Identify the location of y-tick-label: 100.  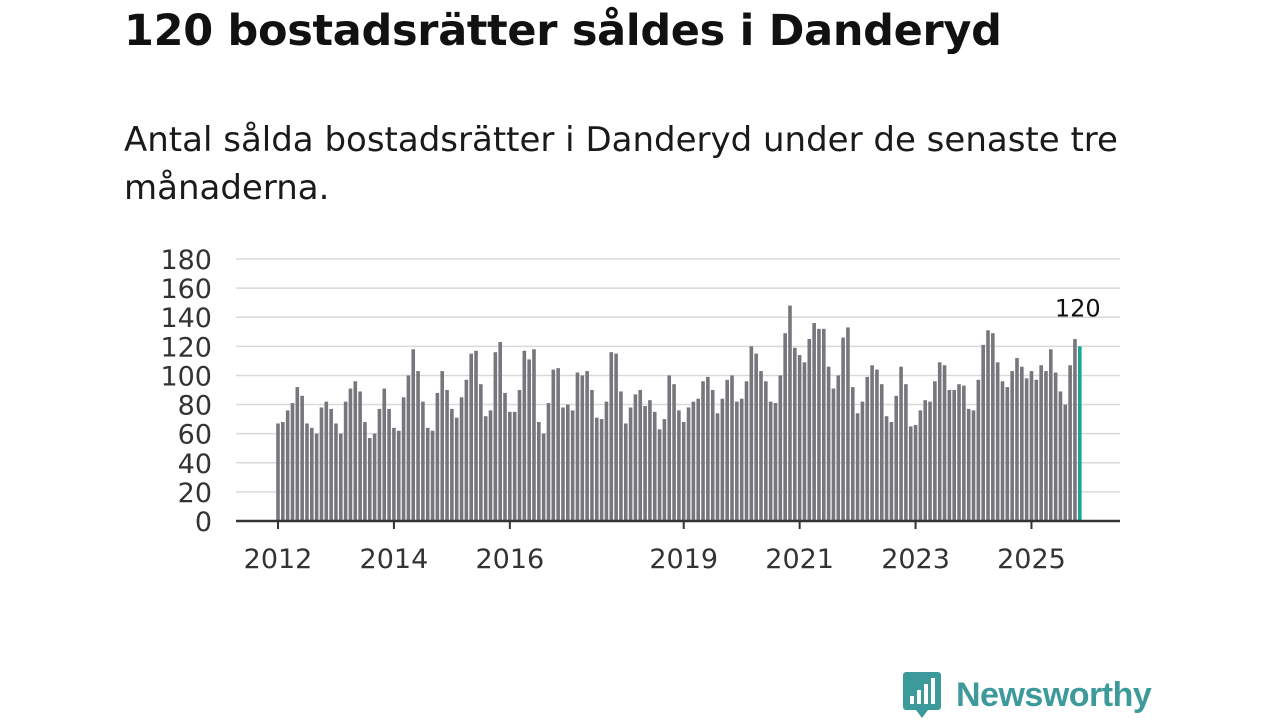
(186, 376).